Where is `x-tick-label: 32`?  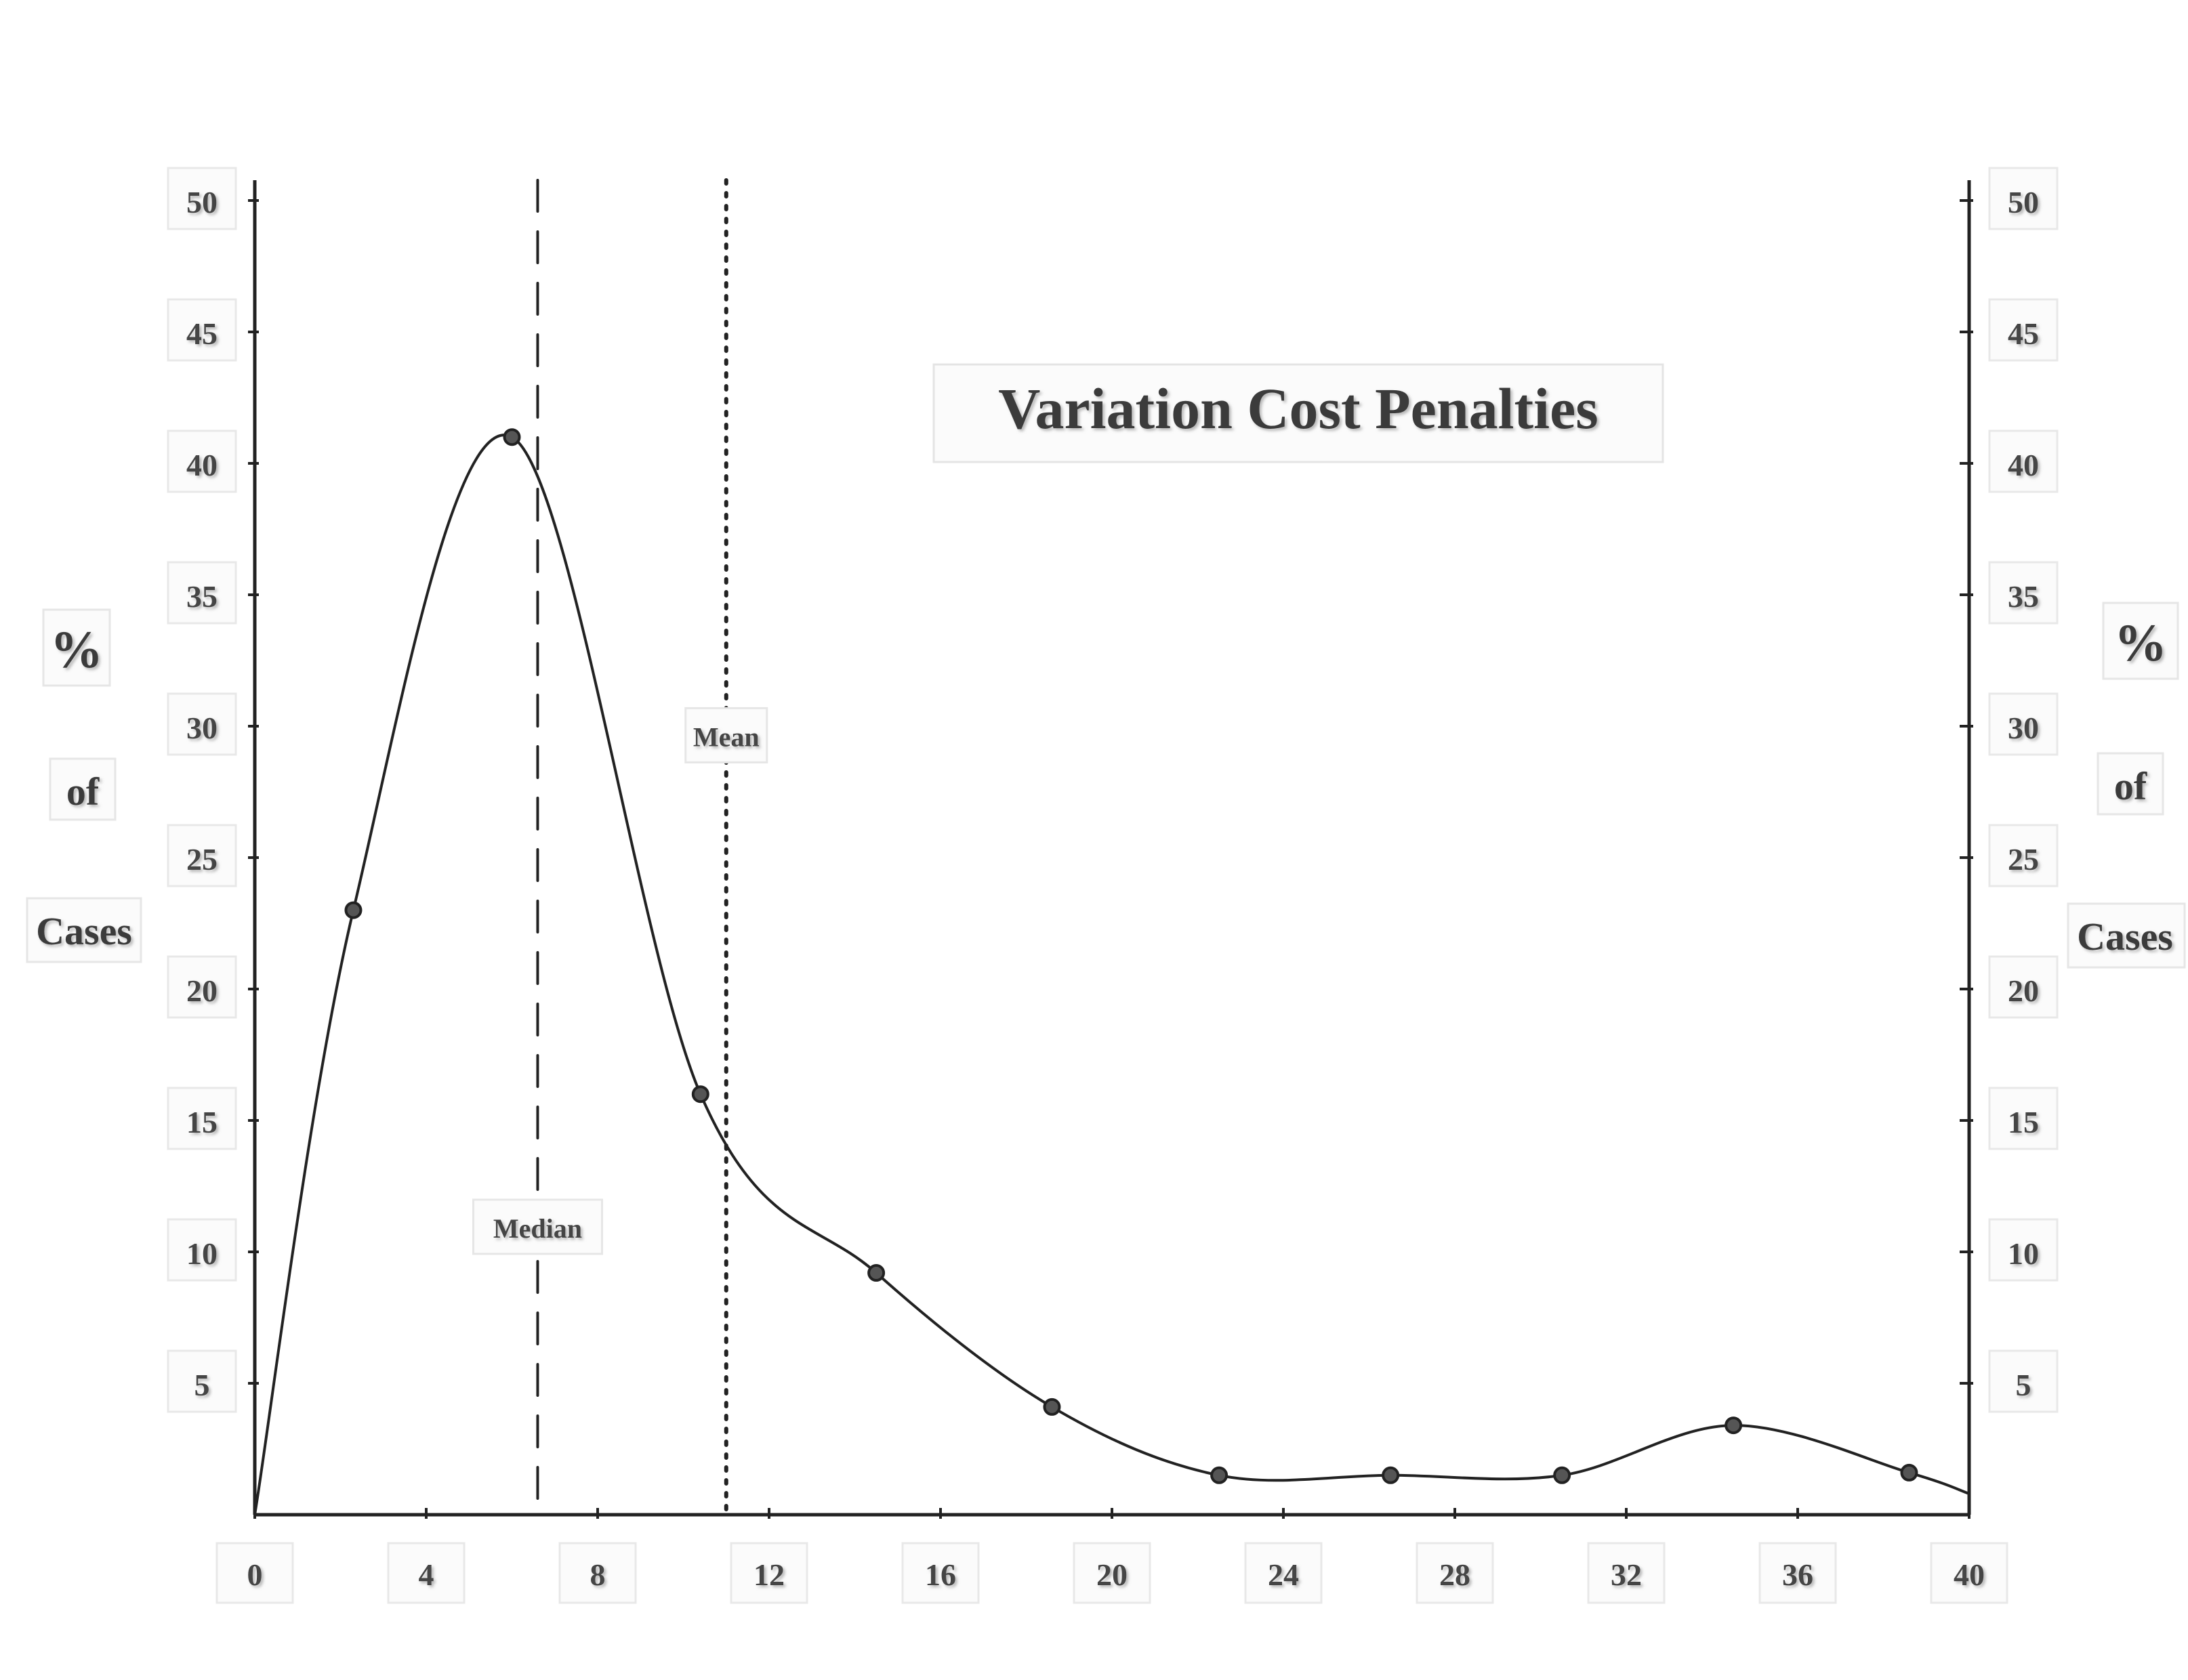 x-tick-label: 32 is located at coordinates (1626, 1574).